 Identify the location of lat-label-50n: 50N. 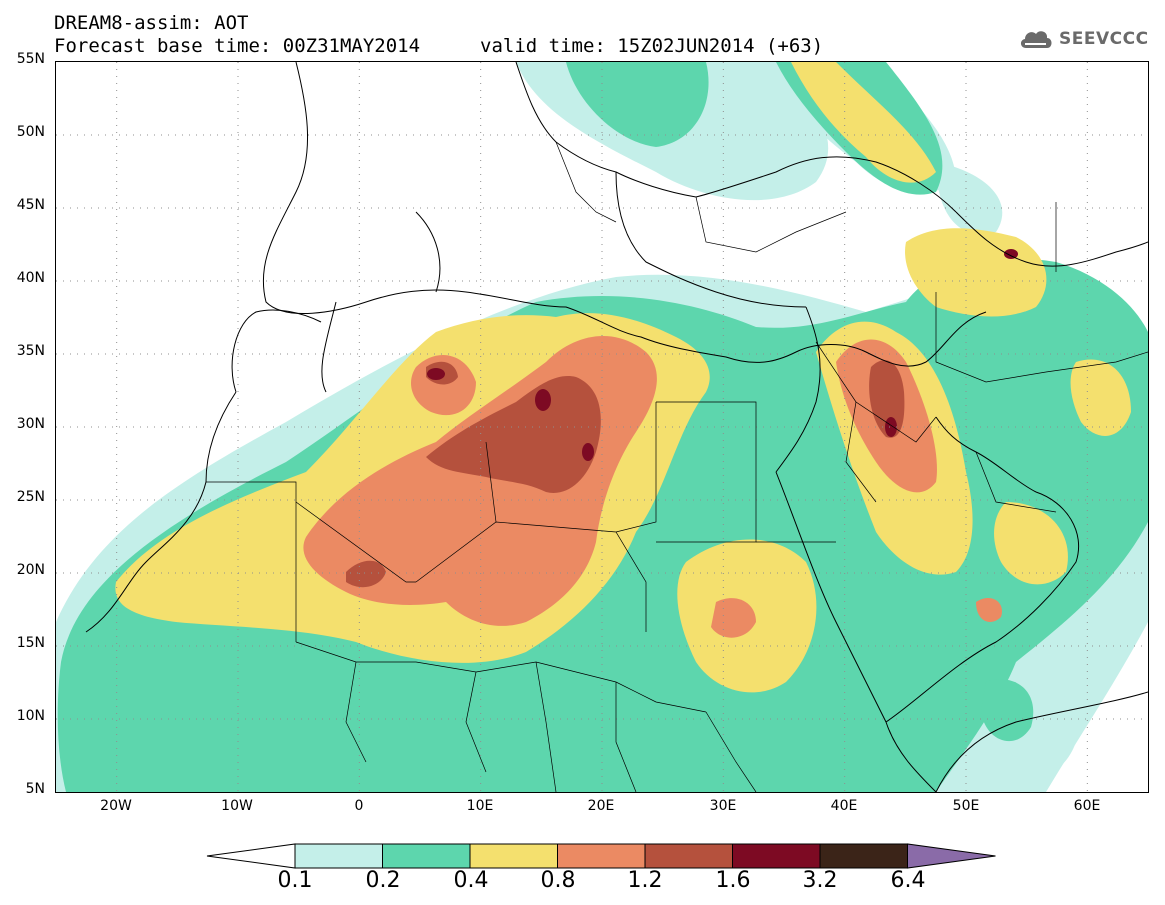
(30, 132).